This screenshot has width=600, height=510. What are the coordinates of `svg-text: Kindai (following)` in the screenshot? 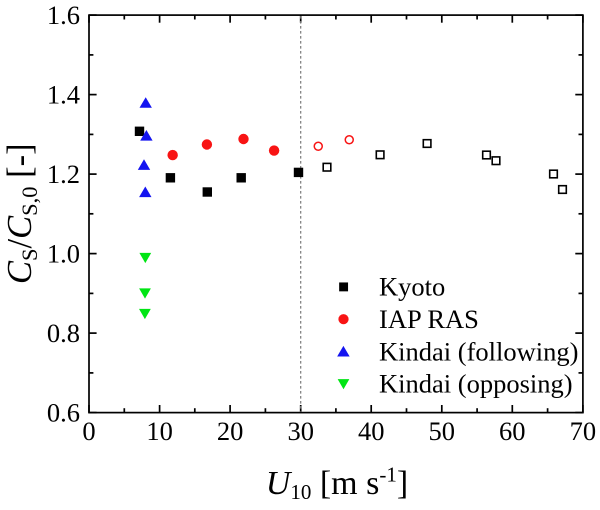 It's located at (478, 351).